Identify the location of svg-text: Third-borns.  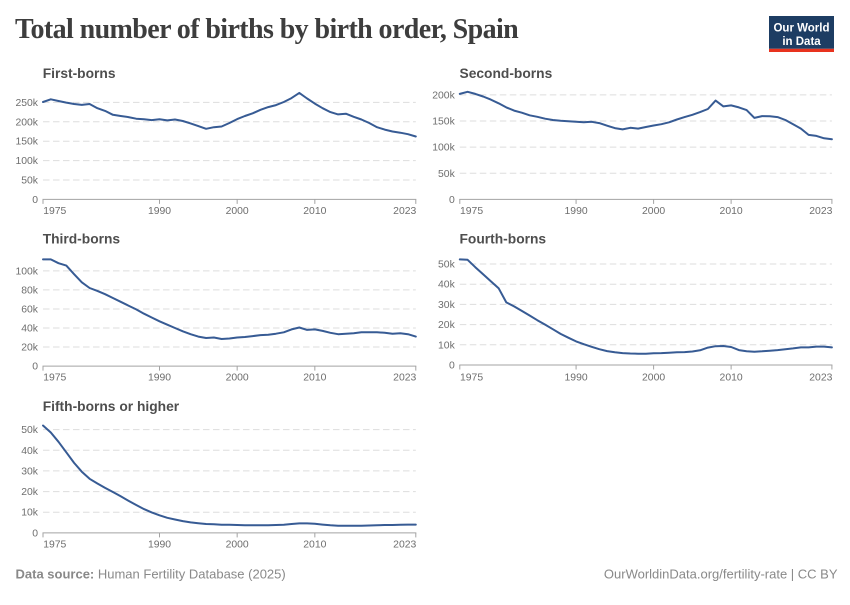
(82, 239).